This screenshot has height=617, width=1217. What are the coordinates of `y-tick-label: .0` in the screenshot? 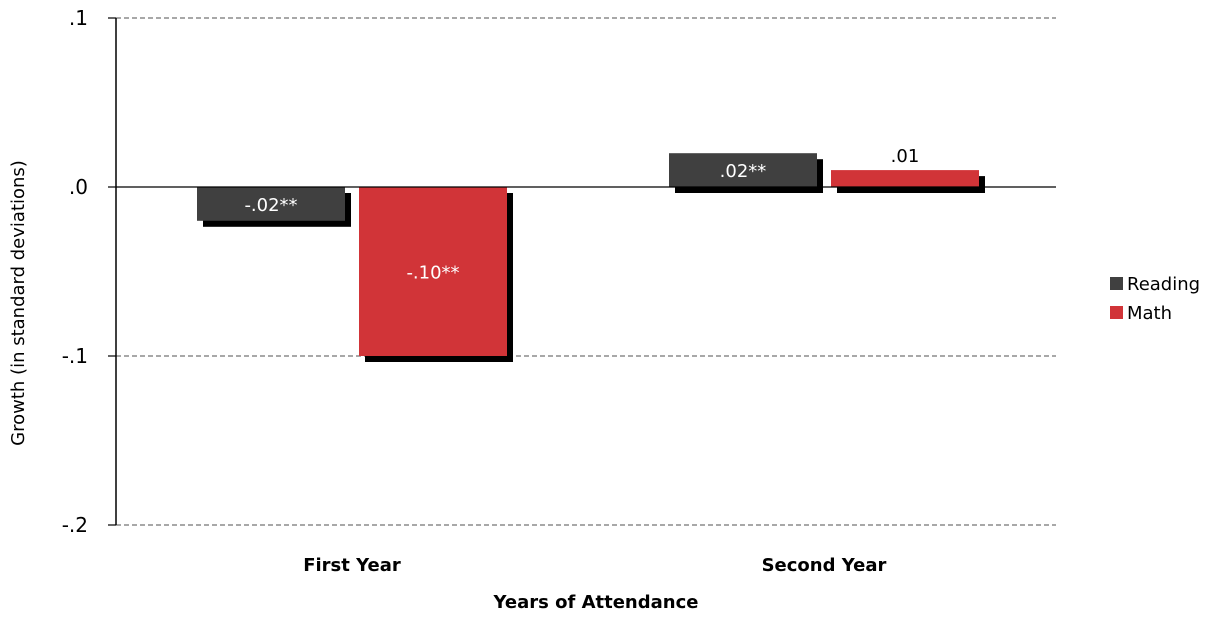 It's located at (78, 187).